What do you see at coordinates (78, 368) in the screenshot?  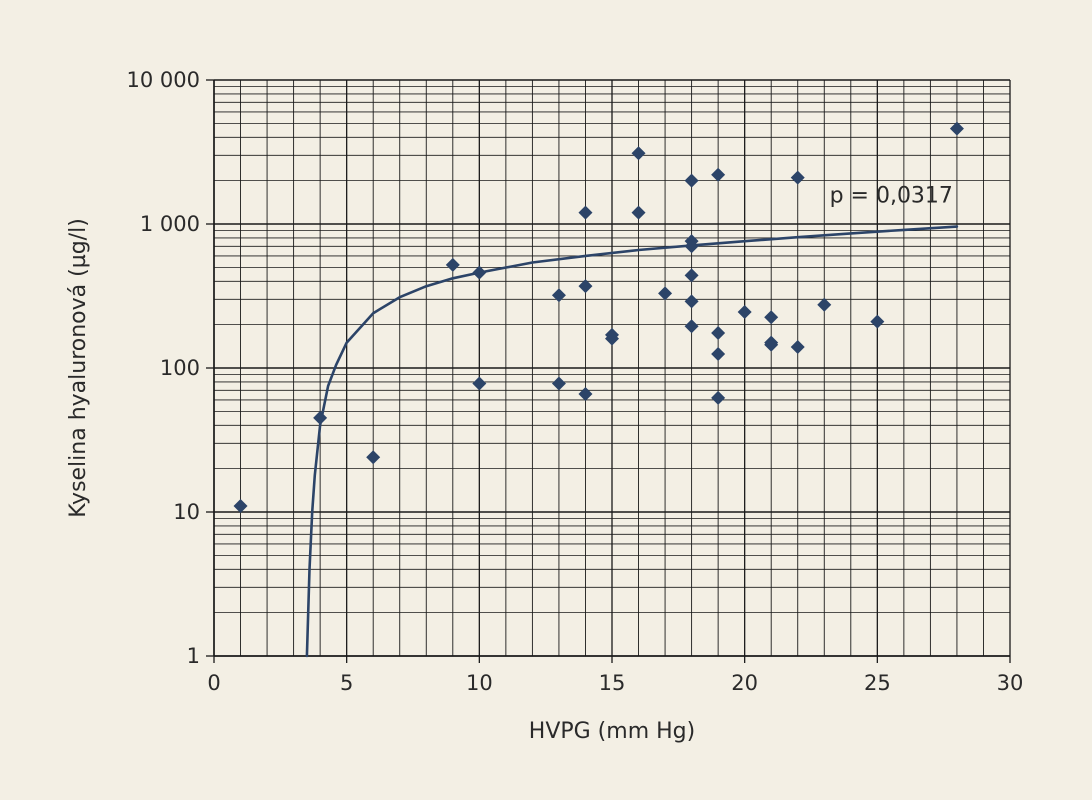 I see `y-axis-title: Kyselina hyaluronová (µg/l)` at bounding box center [78, 368].